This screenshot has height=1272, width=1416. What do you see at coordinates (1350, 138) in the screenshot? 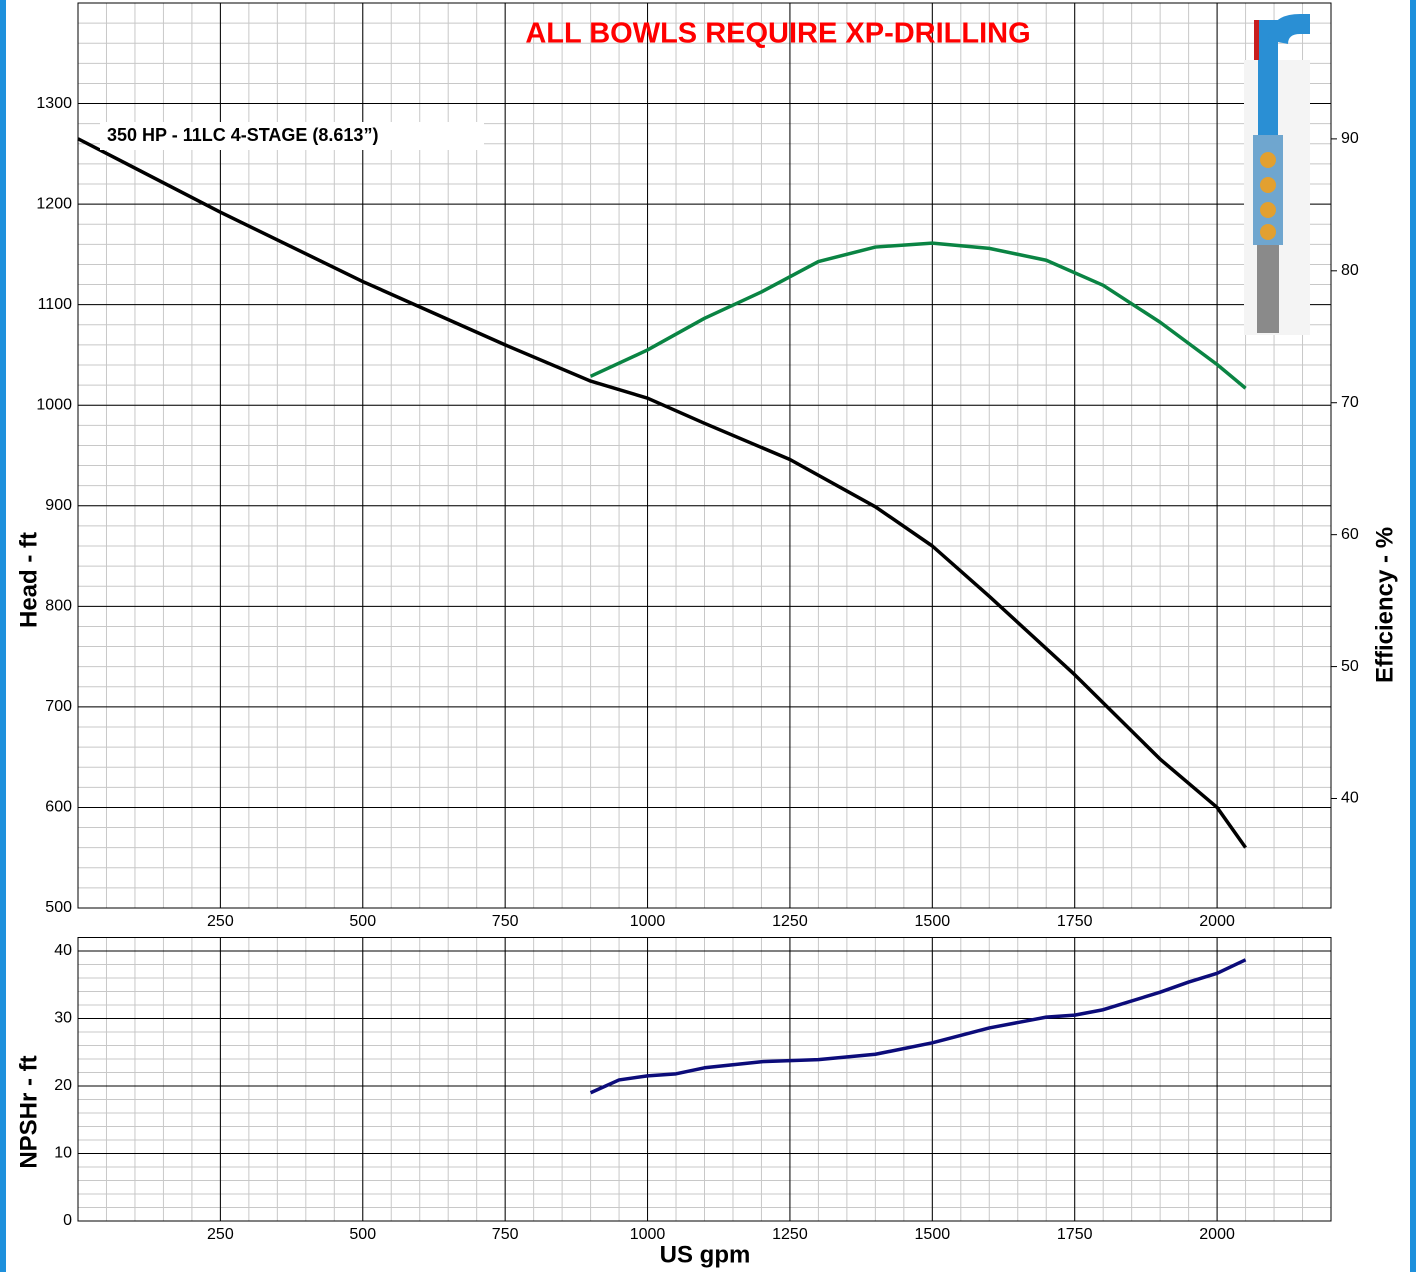
I see `y2-tick-label: 90` at bounding box center [1350, 138].